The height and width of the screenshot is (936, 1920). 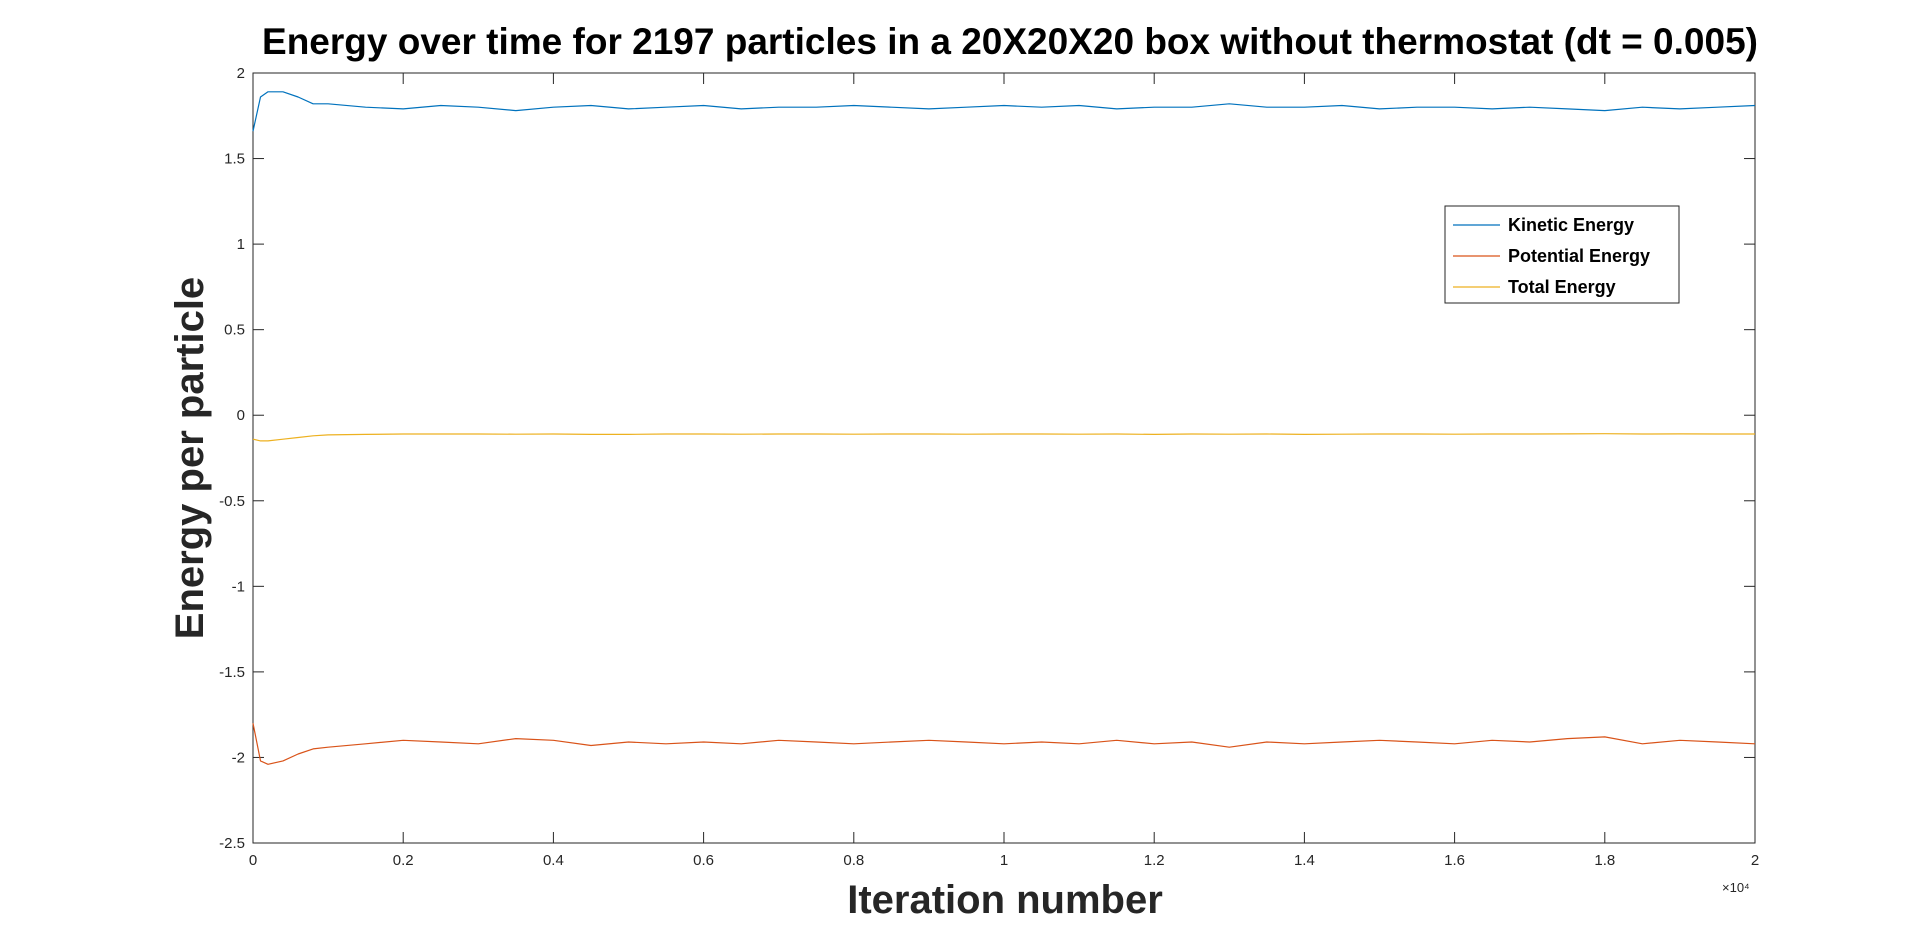 What do you see at coordinates (1604, 860) in the screenshot?
I see `x-tick-label: 1.8` at bounding box center [1604, 860].